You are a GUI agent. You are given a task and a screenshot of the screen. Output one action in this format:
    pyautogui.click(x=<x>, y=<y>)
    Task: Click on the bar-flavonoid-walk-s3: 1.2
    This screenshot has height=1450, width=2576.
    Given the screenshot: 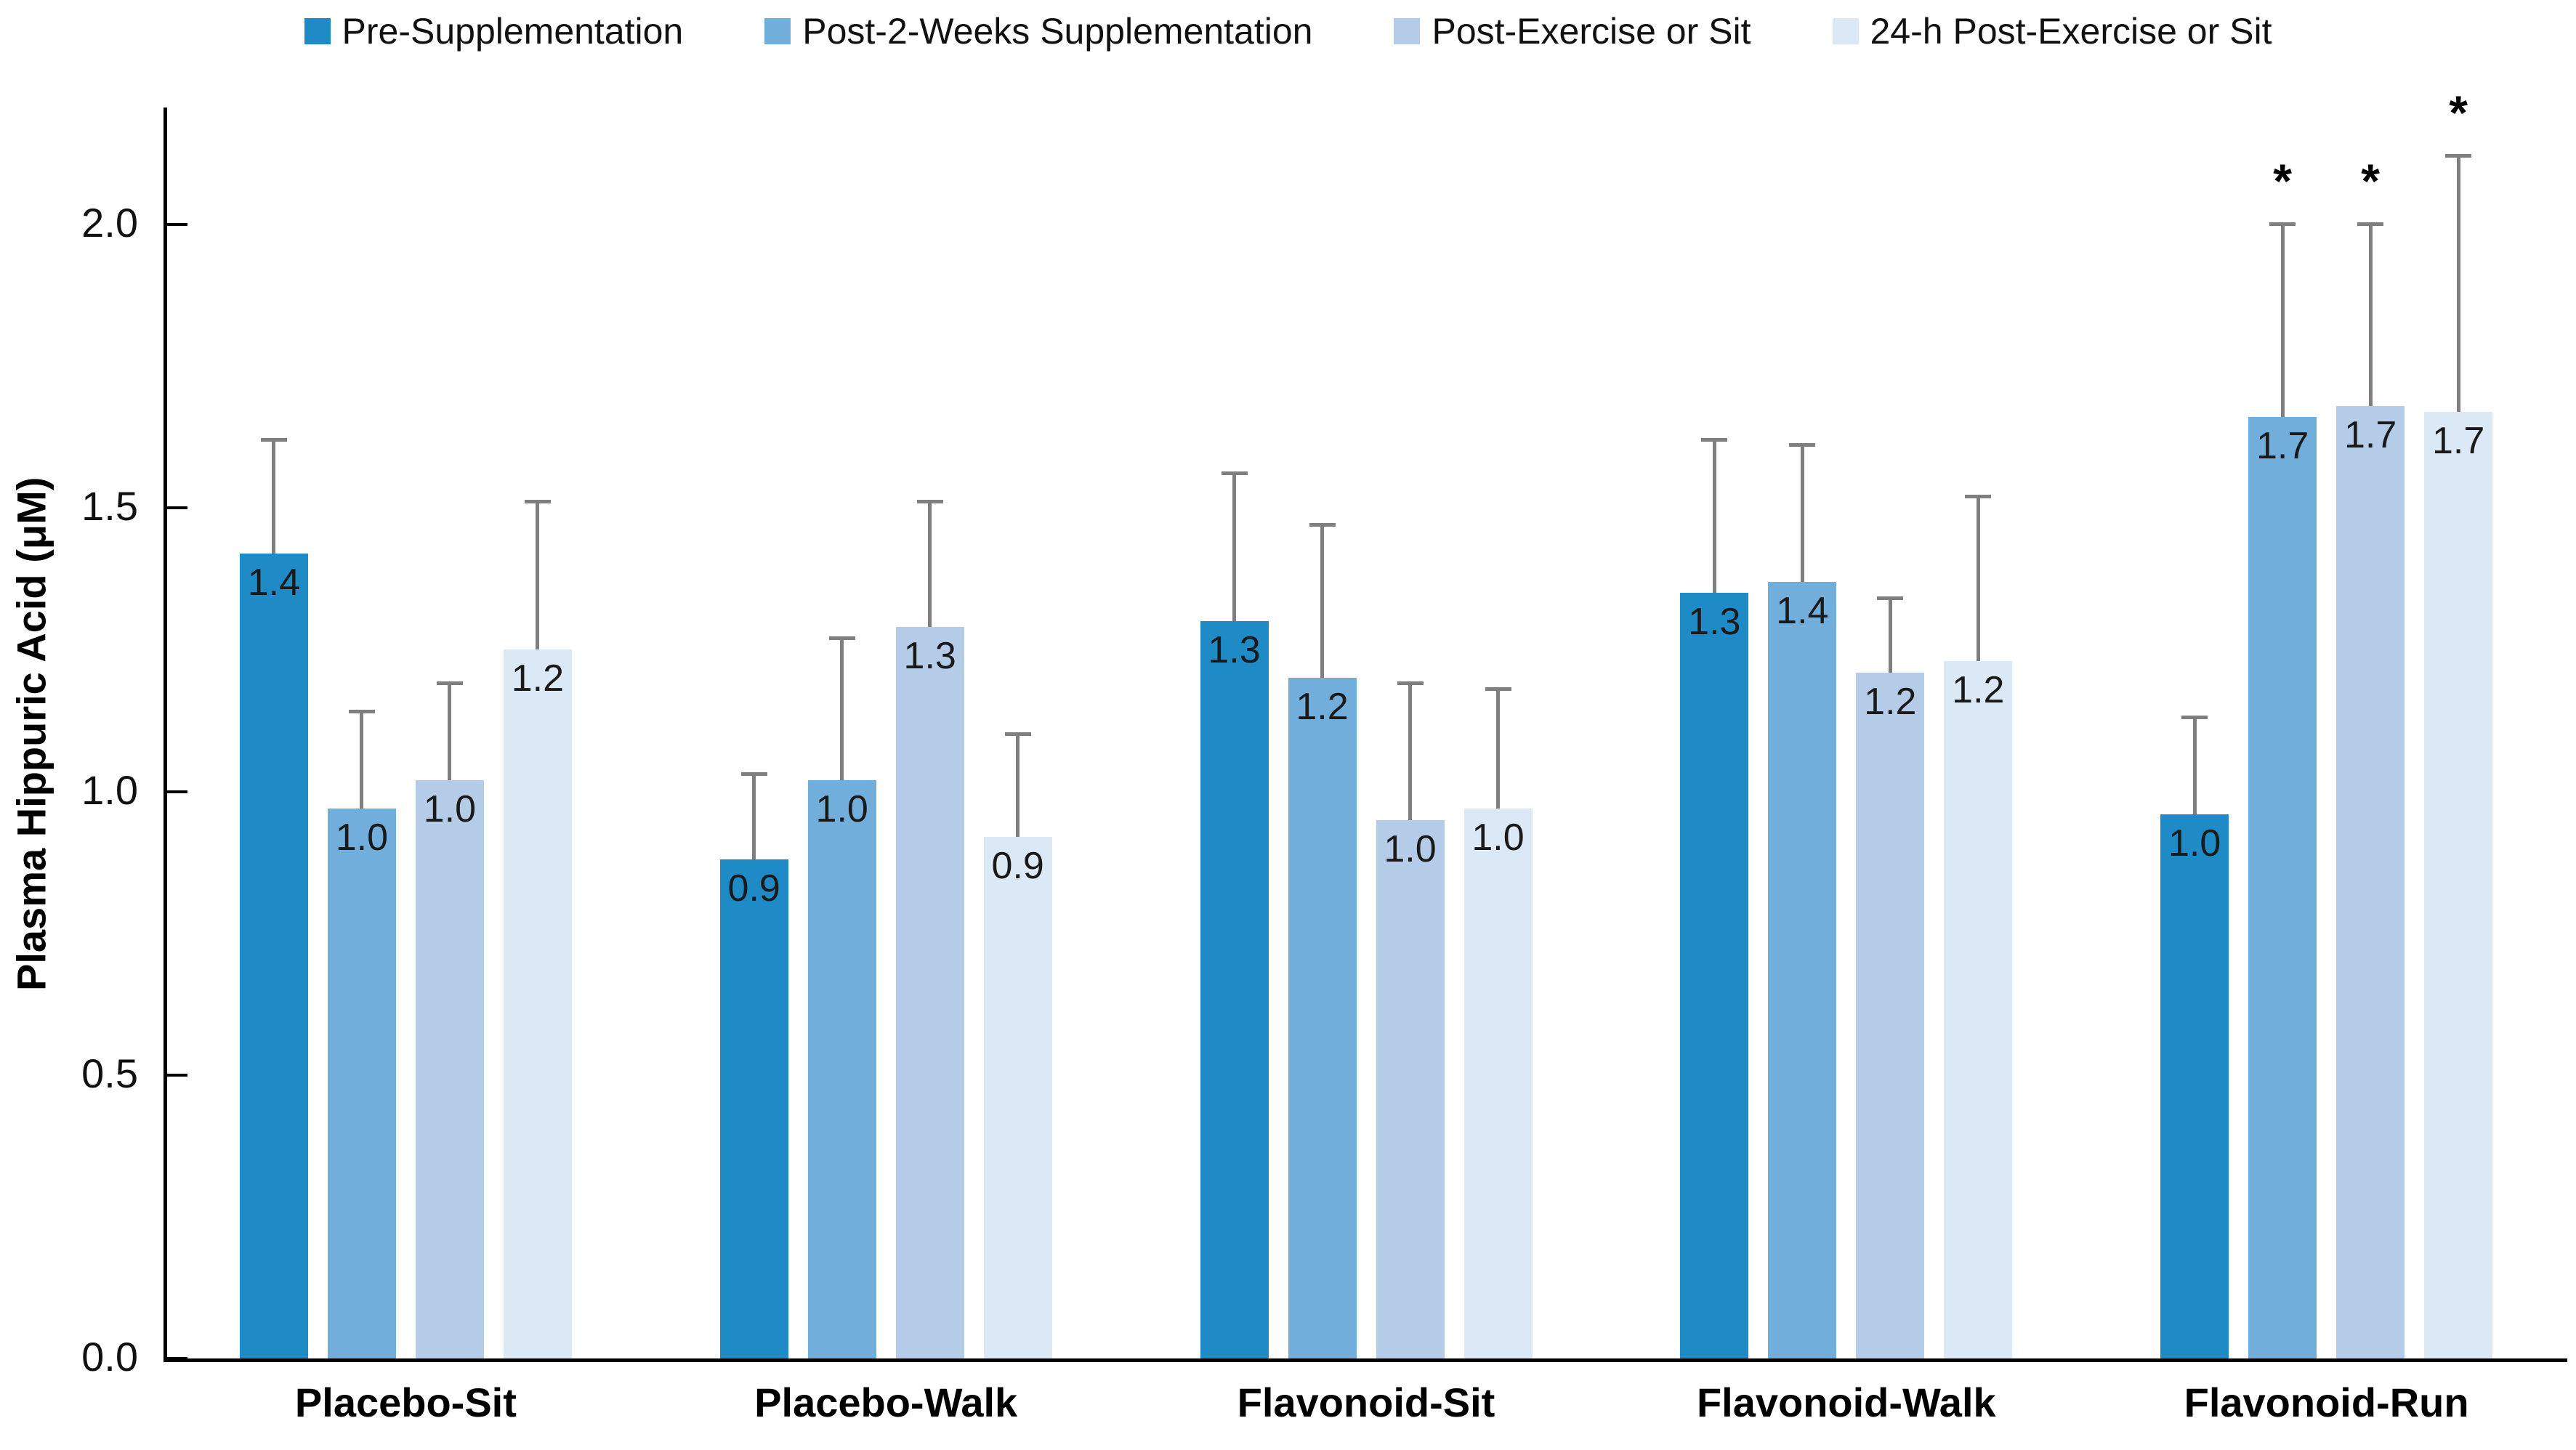 What is the action you would take?
    pyautogui.click(x=1891, y=1015)
    